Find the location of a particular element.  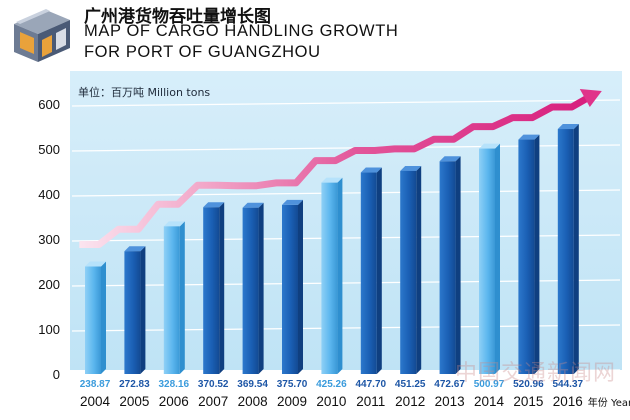

value-label: 375.70 is located at coordinates (292, 384).